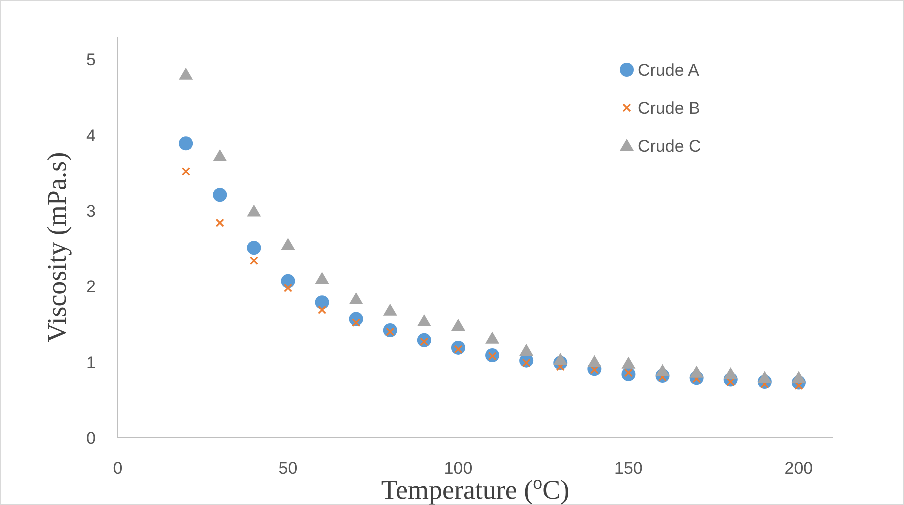  Describe the element at coordinates (91, 136) in the screenshot. I see `y-tick-label: 4` at that location.